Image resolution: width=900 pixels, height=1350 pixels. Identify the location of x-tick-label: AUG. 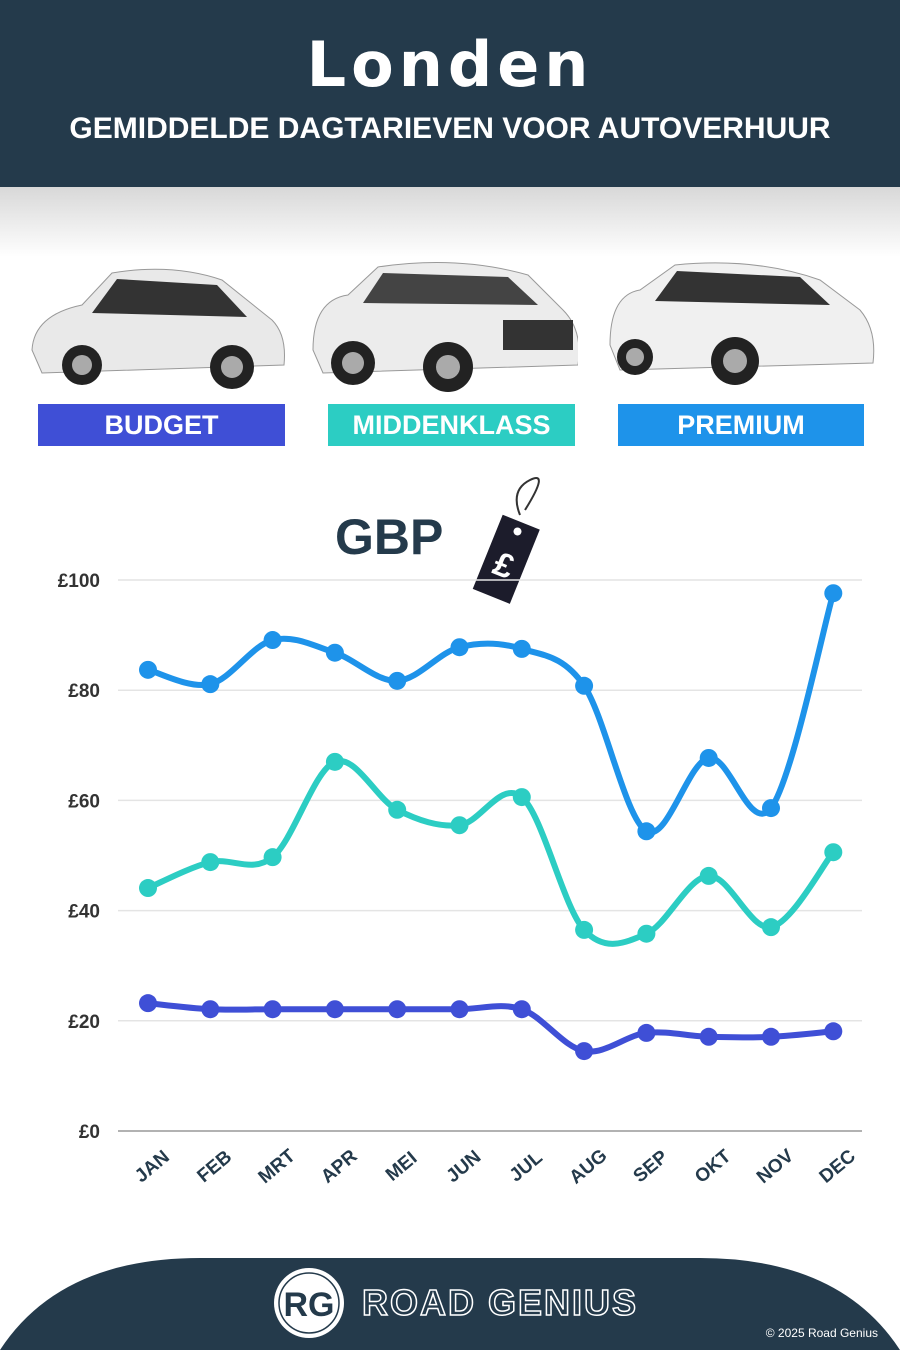
(589, 1166).